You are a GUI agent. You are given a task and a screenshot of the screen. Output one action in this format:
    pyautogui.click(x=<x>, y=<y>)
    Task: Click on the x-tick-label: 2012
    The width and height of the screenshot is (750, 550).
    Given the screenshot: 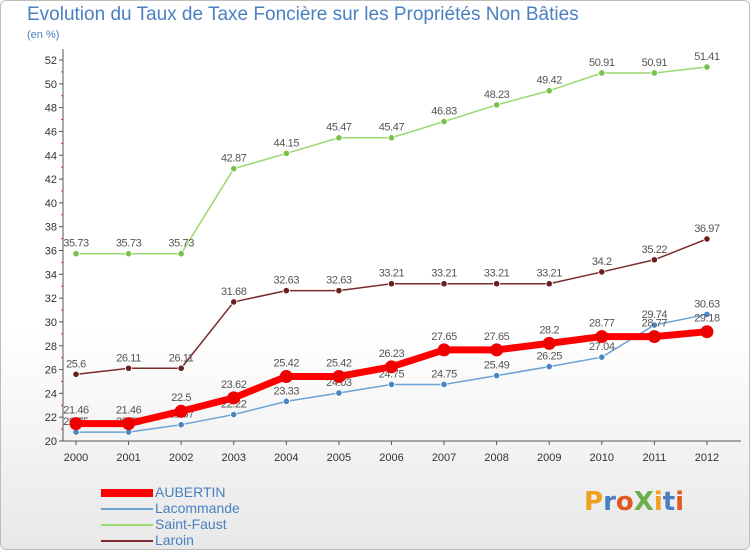 What is the action you would take?
    pyautogui.click(x=707, y=458)
    